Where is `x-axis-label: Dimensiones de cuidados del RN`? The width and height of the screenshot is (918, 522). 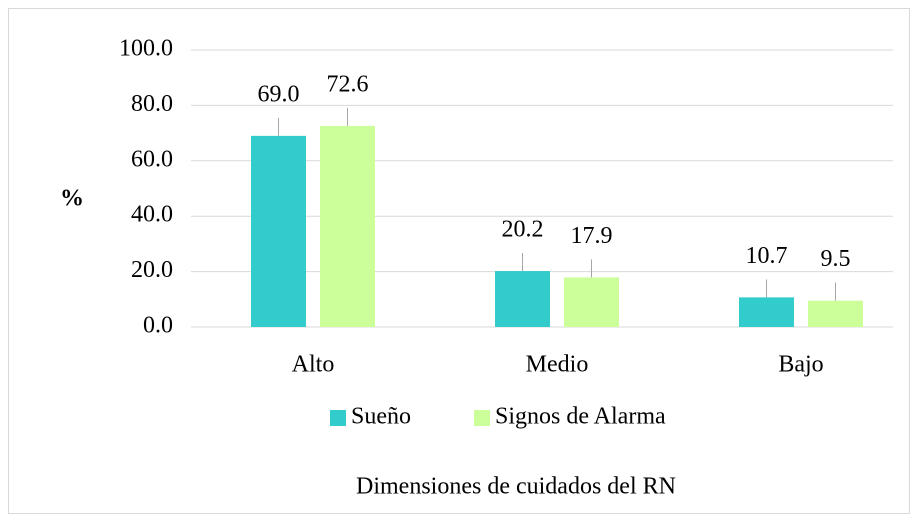 x-axis-label: Dimensiones de cuidados del RN is located at coordinates (516, 487).